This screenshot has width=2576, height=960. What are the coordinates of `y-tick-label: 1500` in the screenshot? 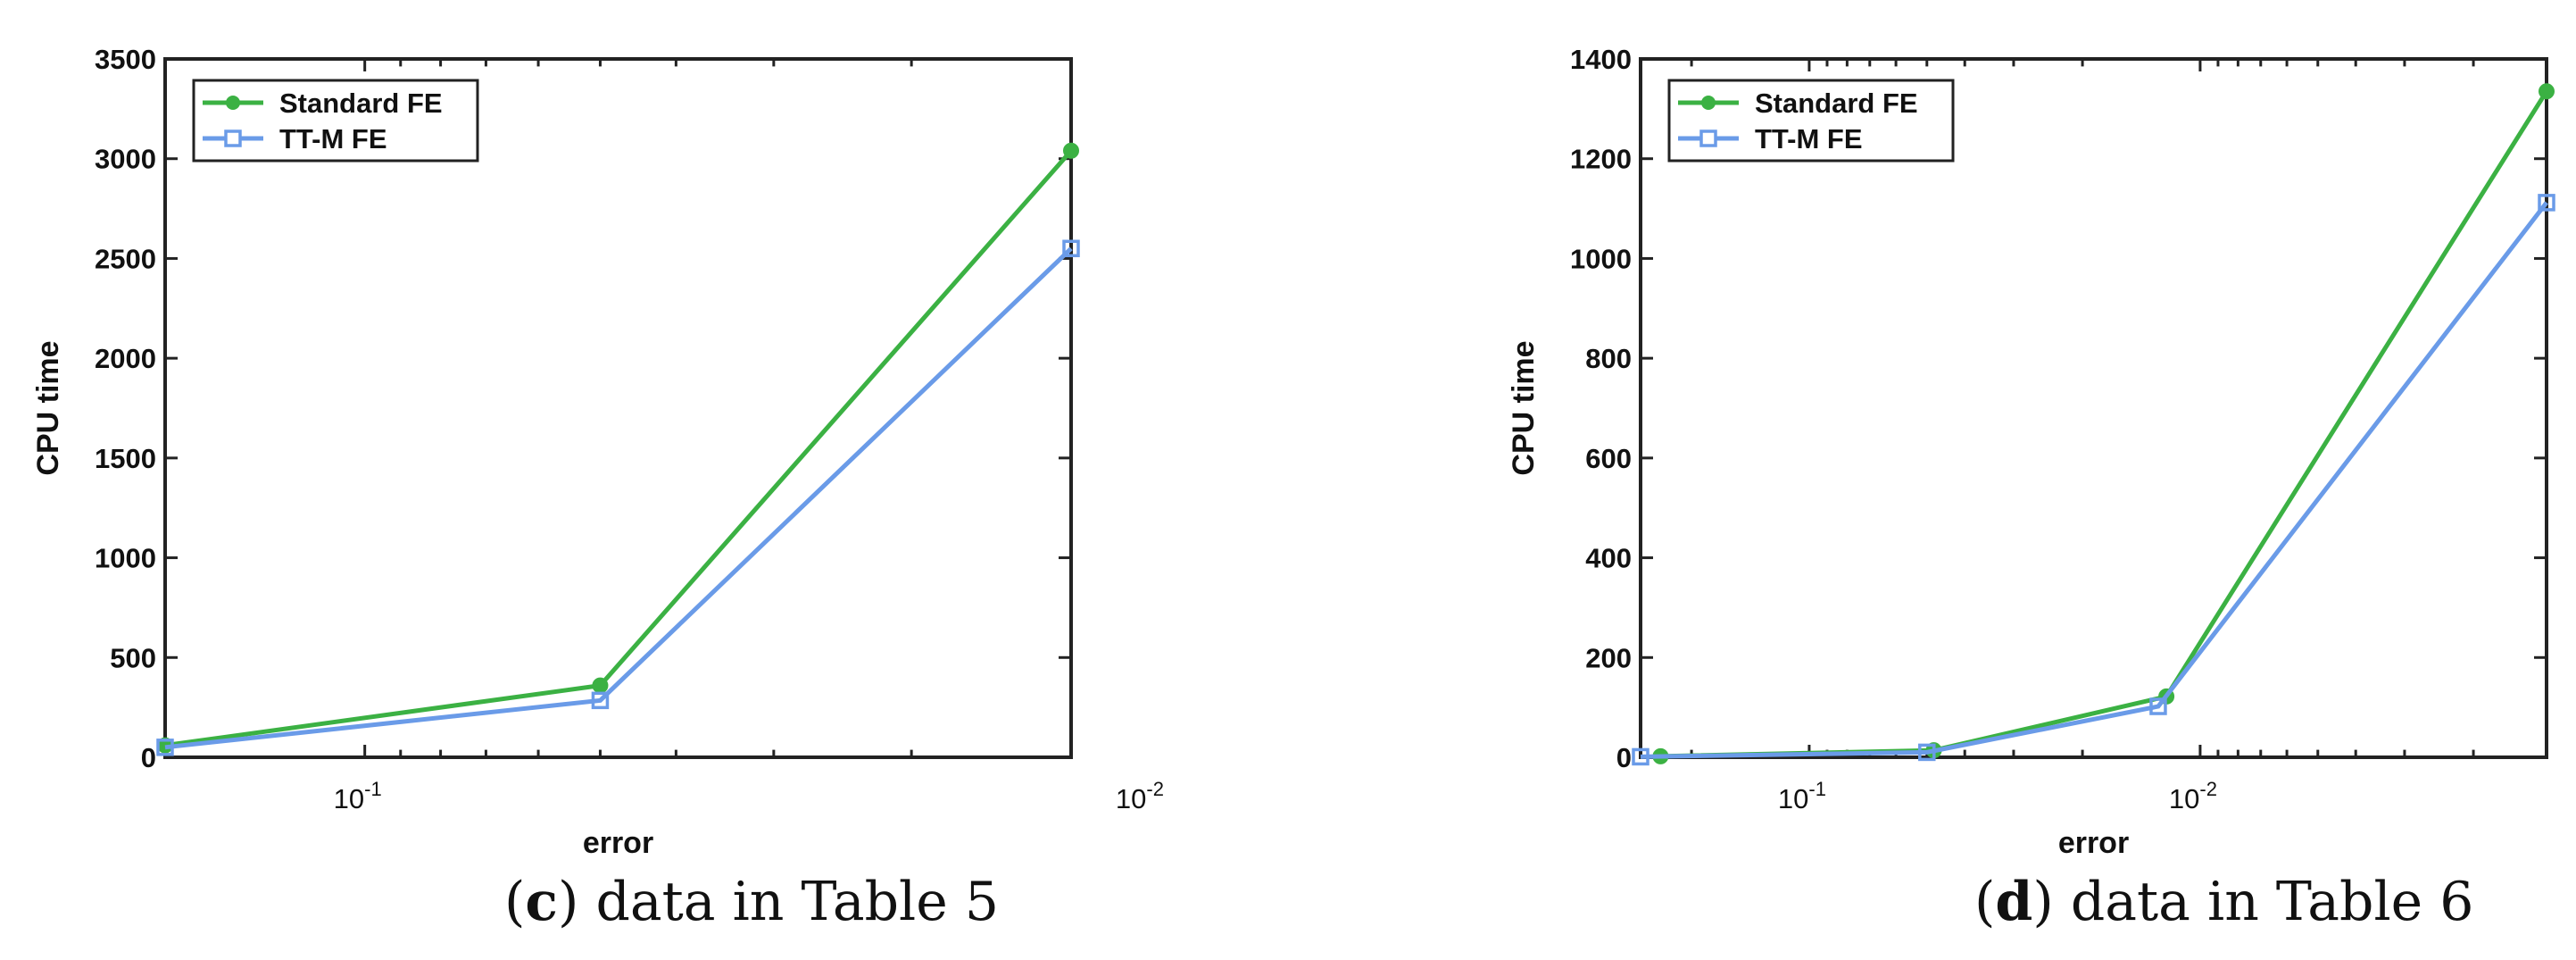 It's located at (126, 459).